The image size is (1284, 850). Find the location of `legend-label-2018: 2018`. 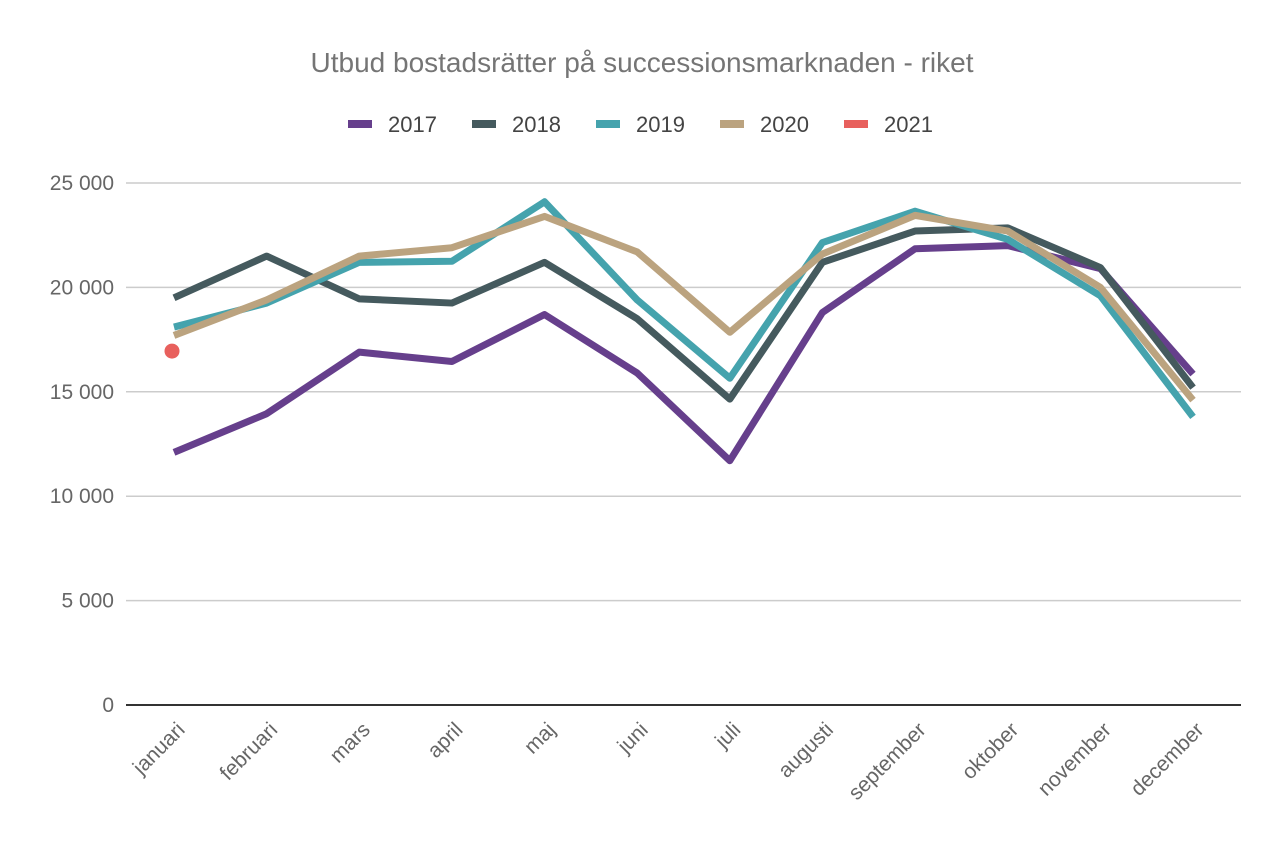

legend-label-2018: 2018 is located at coordinates (536, 124).